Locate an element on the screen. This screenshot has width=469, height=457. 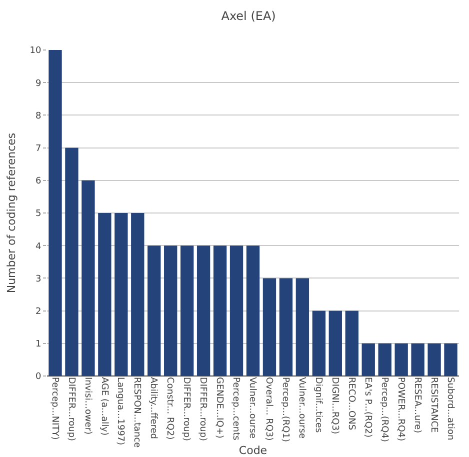
y-axis-title: Number of coding references is located at coordinates (11, 213).